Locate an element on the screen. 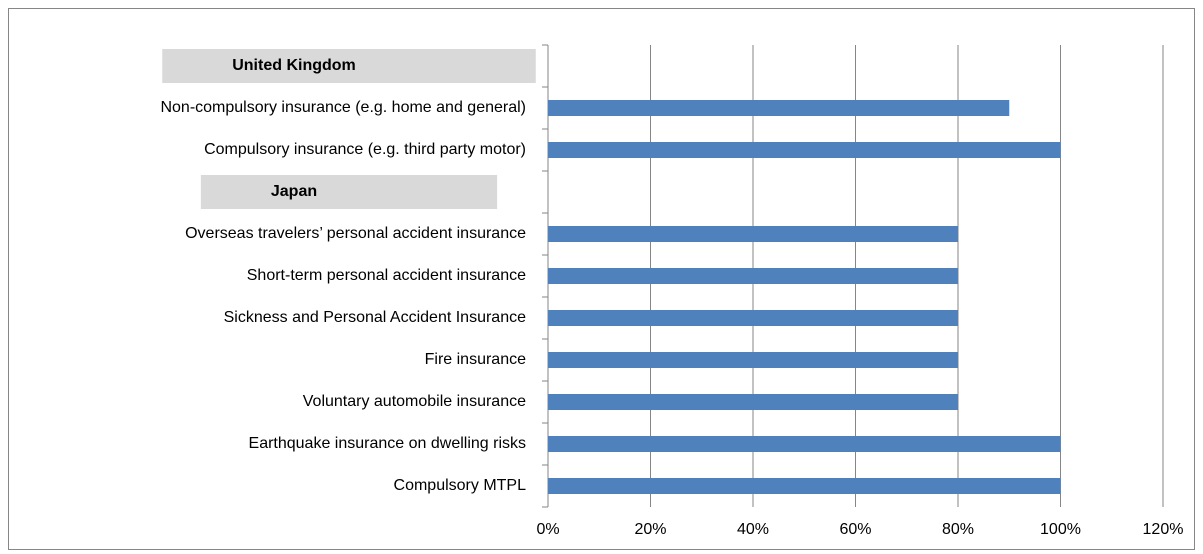  x-tick-label: 100% is located at coordinates (1060, 529).